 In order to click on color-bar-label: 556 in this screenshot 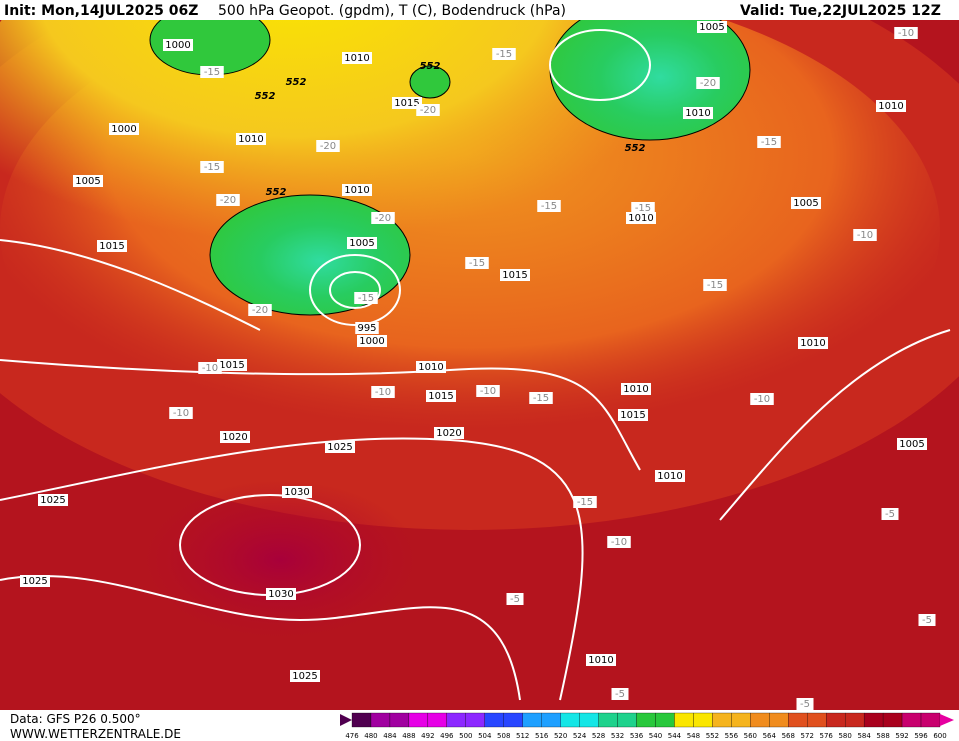, I will do `click(732, 736)`.